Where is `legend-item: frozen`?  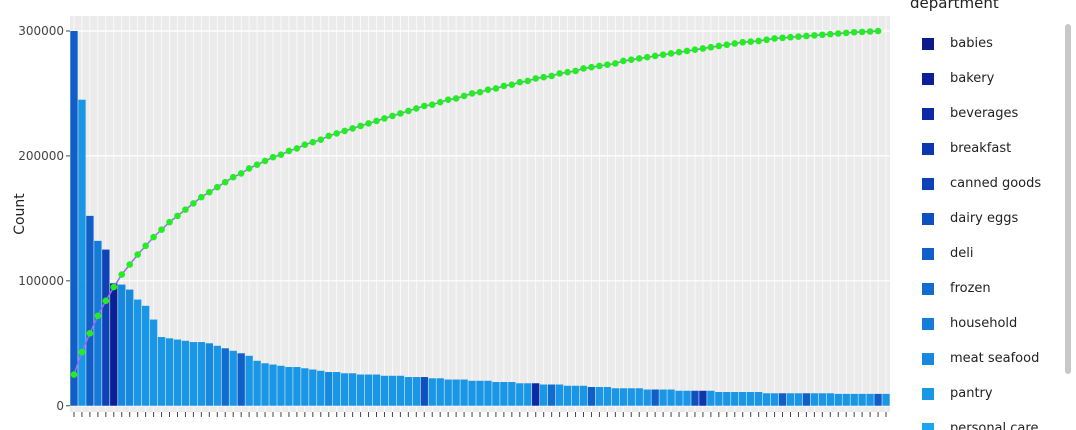 legend-item: frozen is located at coordinates (981, 288).